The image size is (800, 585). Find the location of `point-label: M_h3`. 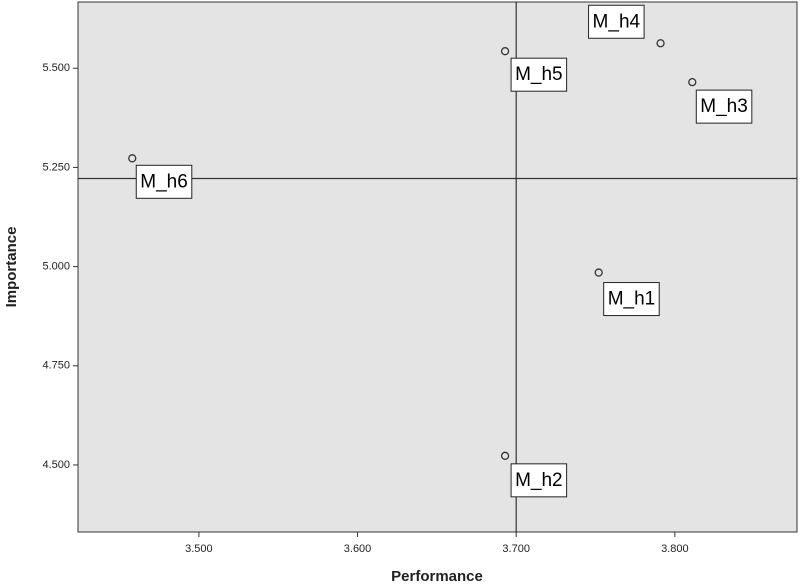

point-label: M_h3 is located at coordinates (724, 106).